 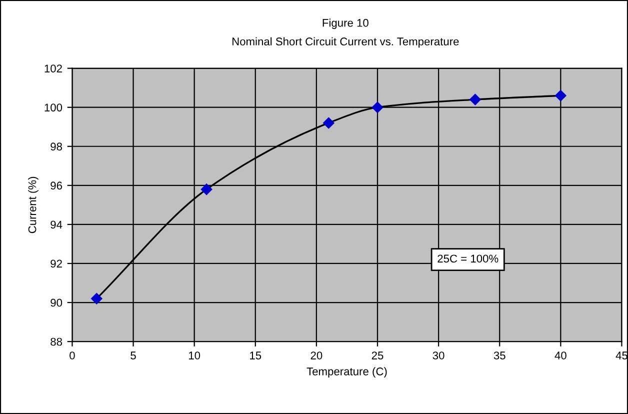 What do you see at coordinates (72, 356) in the screenshot?
I see `x-tick-label: 0` at bounding box center [72, 356].